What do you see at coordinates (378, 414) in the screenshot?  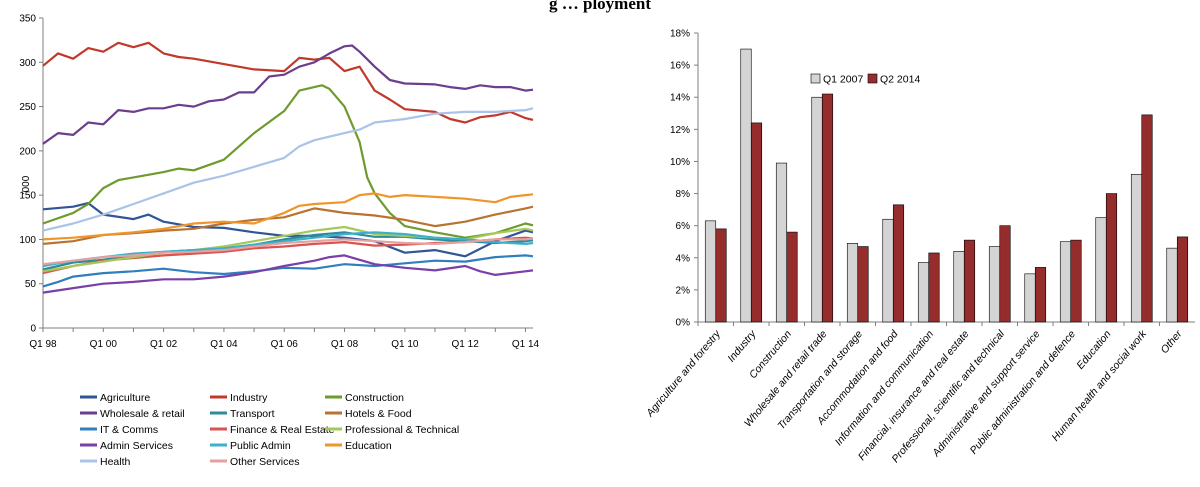 I see `legend-label-hotels-food: Hotels & Food` at bounding box center [378, 414].